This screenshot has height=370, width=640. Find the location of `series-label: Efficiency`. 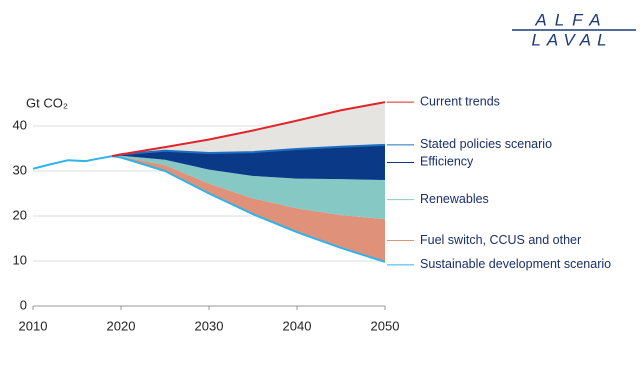

series-label: Efficiency is located at coordinates (447, 162).